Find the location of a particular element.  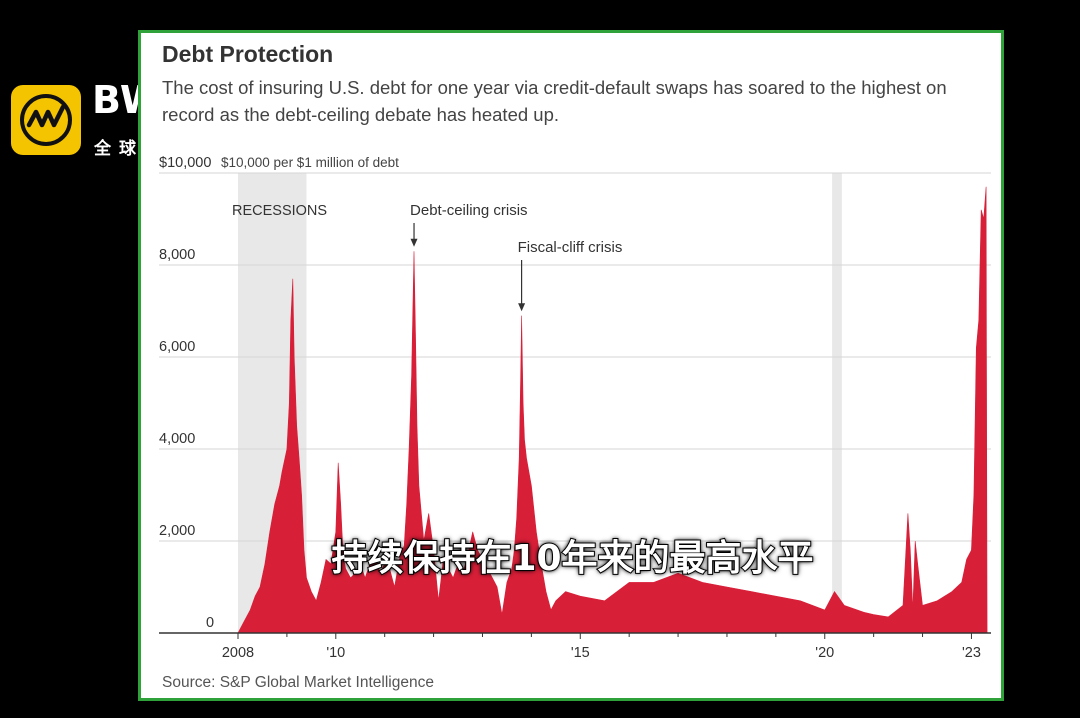

y-tick-label: 8,000 is located at coordinates (177, 255).